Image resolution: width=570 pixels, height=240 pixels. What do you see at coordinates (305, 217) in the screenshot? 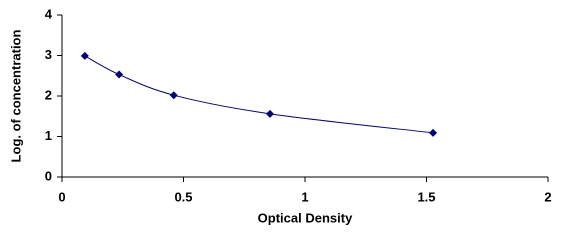
I see `x-axis-label: Optical Density` at bounding box center [305, 217].